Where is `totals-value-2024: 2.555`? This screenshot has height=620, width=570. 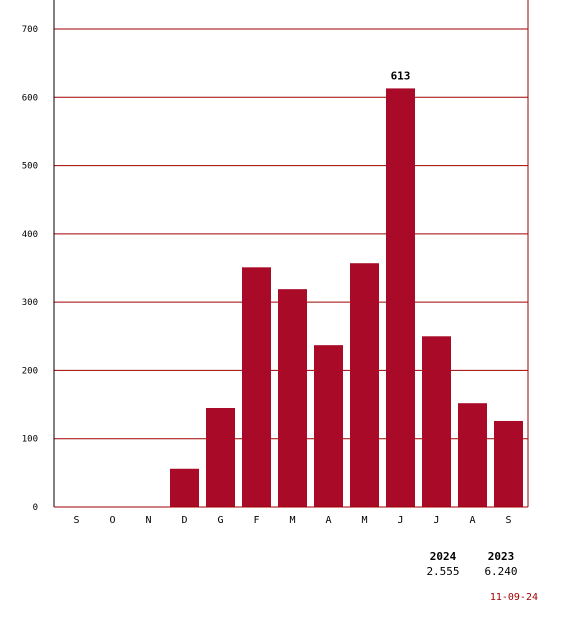 totals-value-2024: 2.555 is located at coordinates (443, 571).